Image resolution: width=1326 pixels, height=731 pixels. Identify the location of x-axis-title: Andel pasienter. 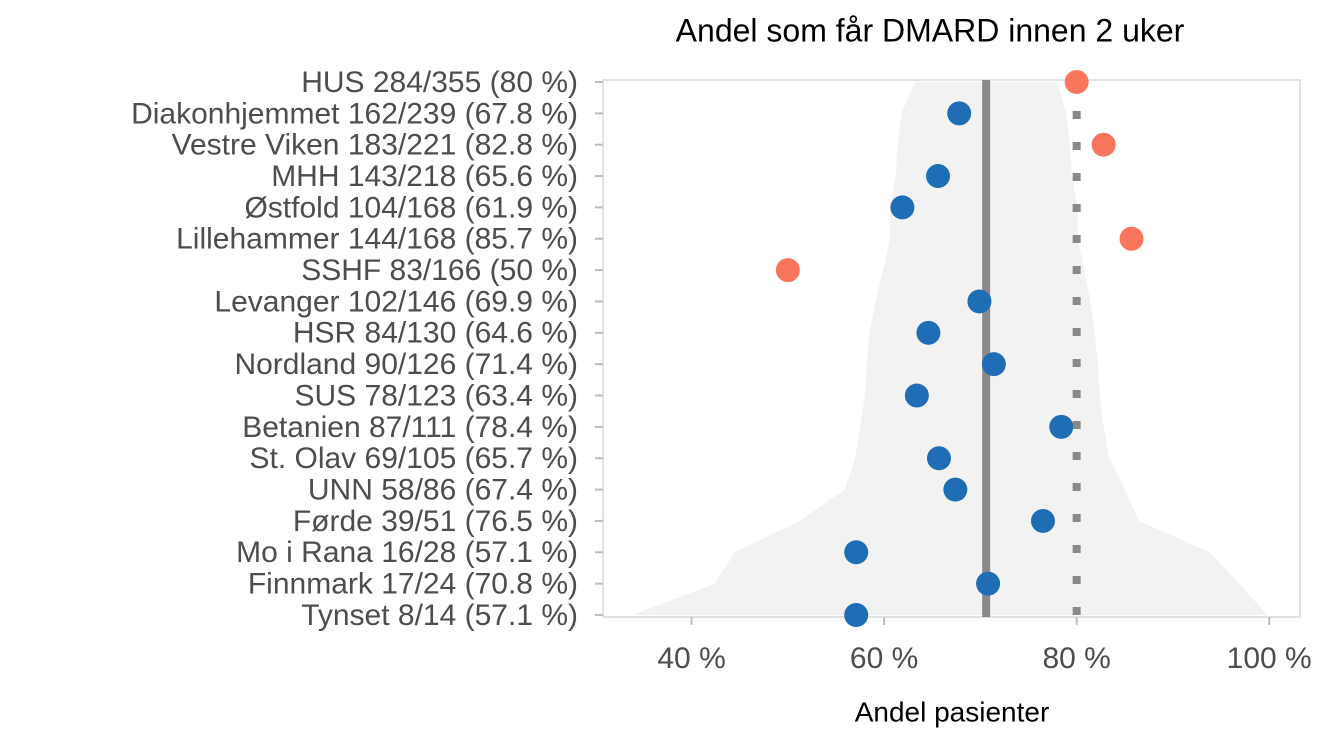
(952, 711).